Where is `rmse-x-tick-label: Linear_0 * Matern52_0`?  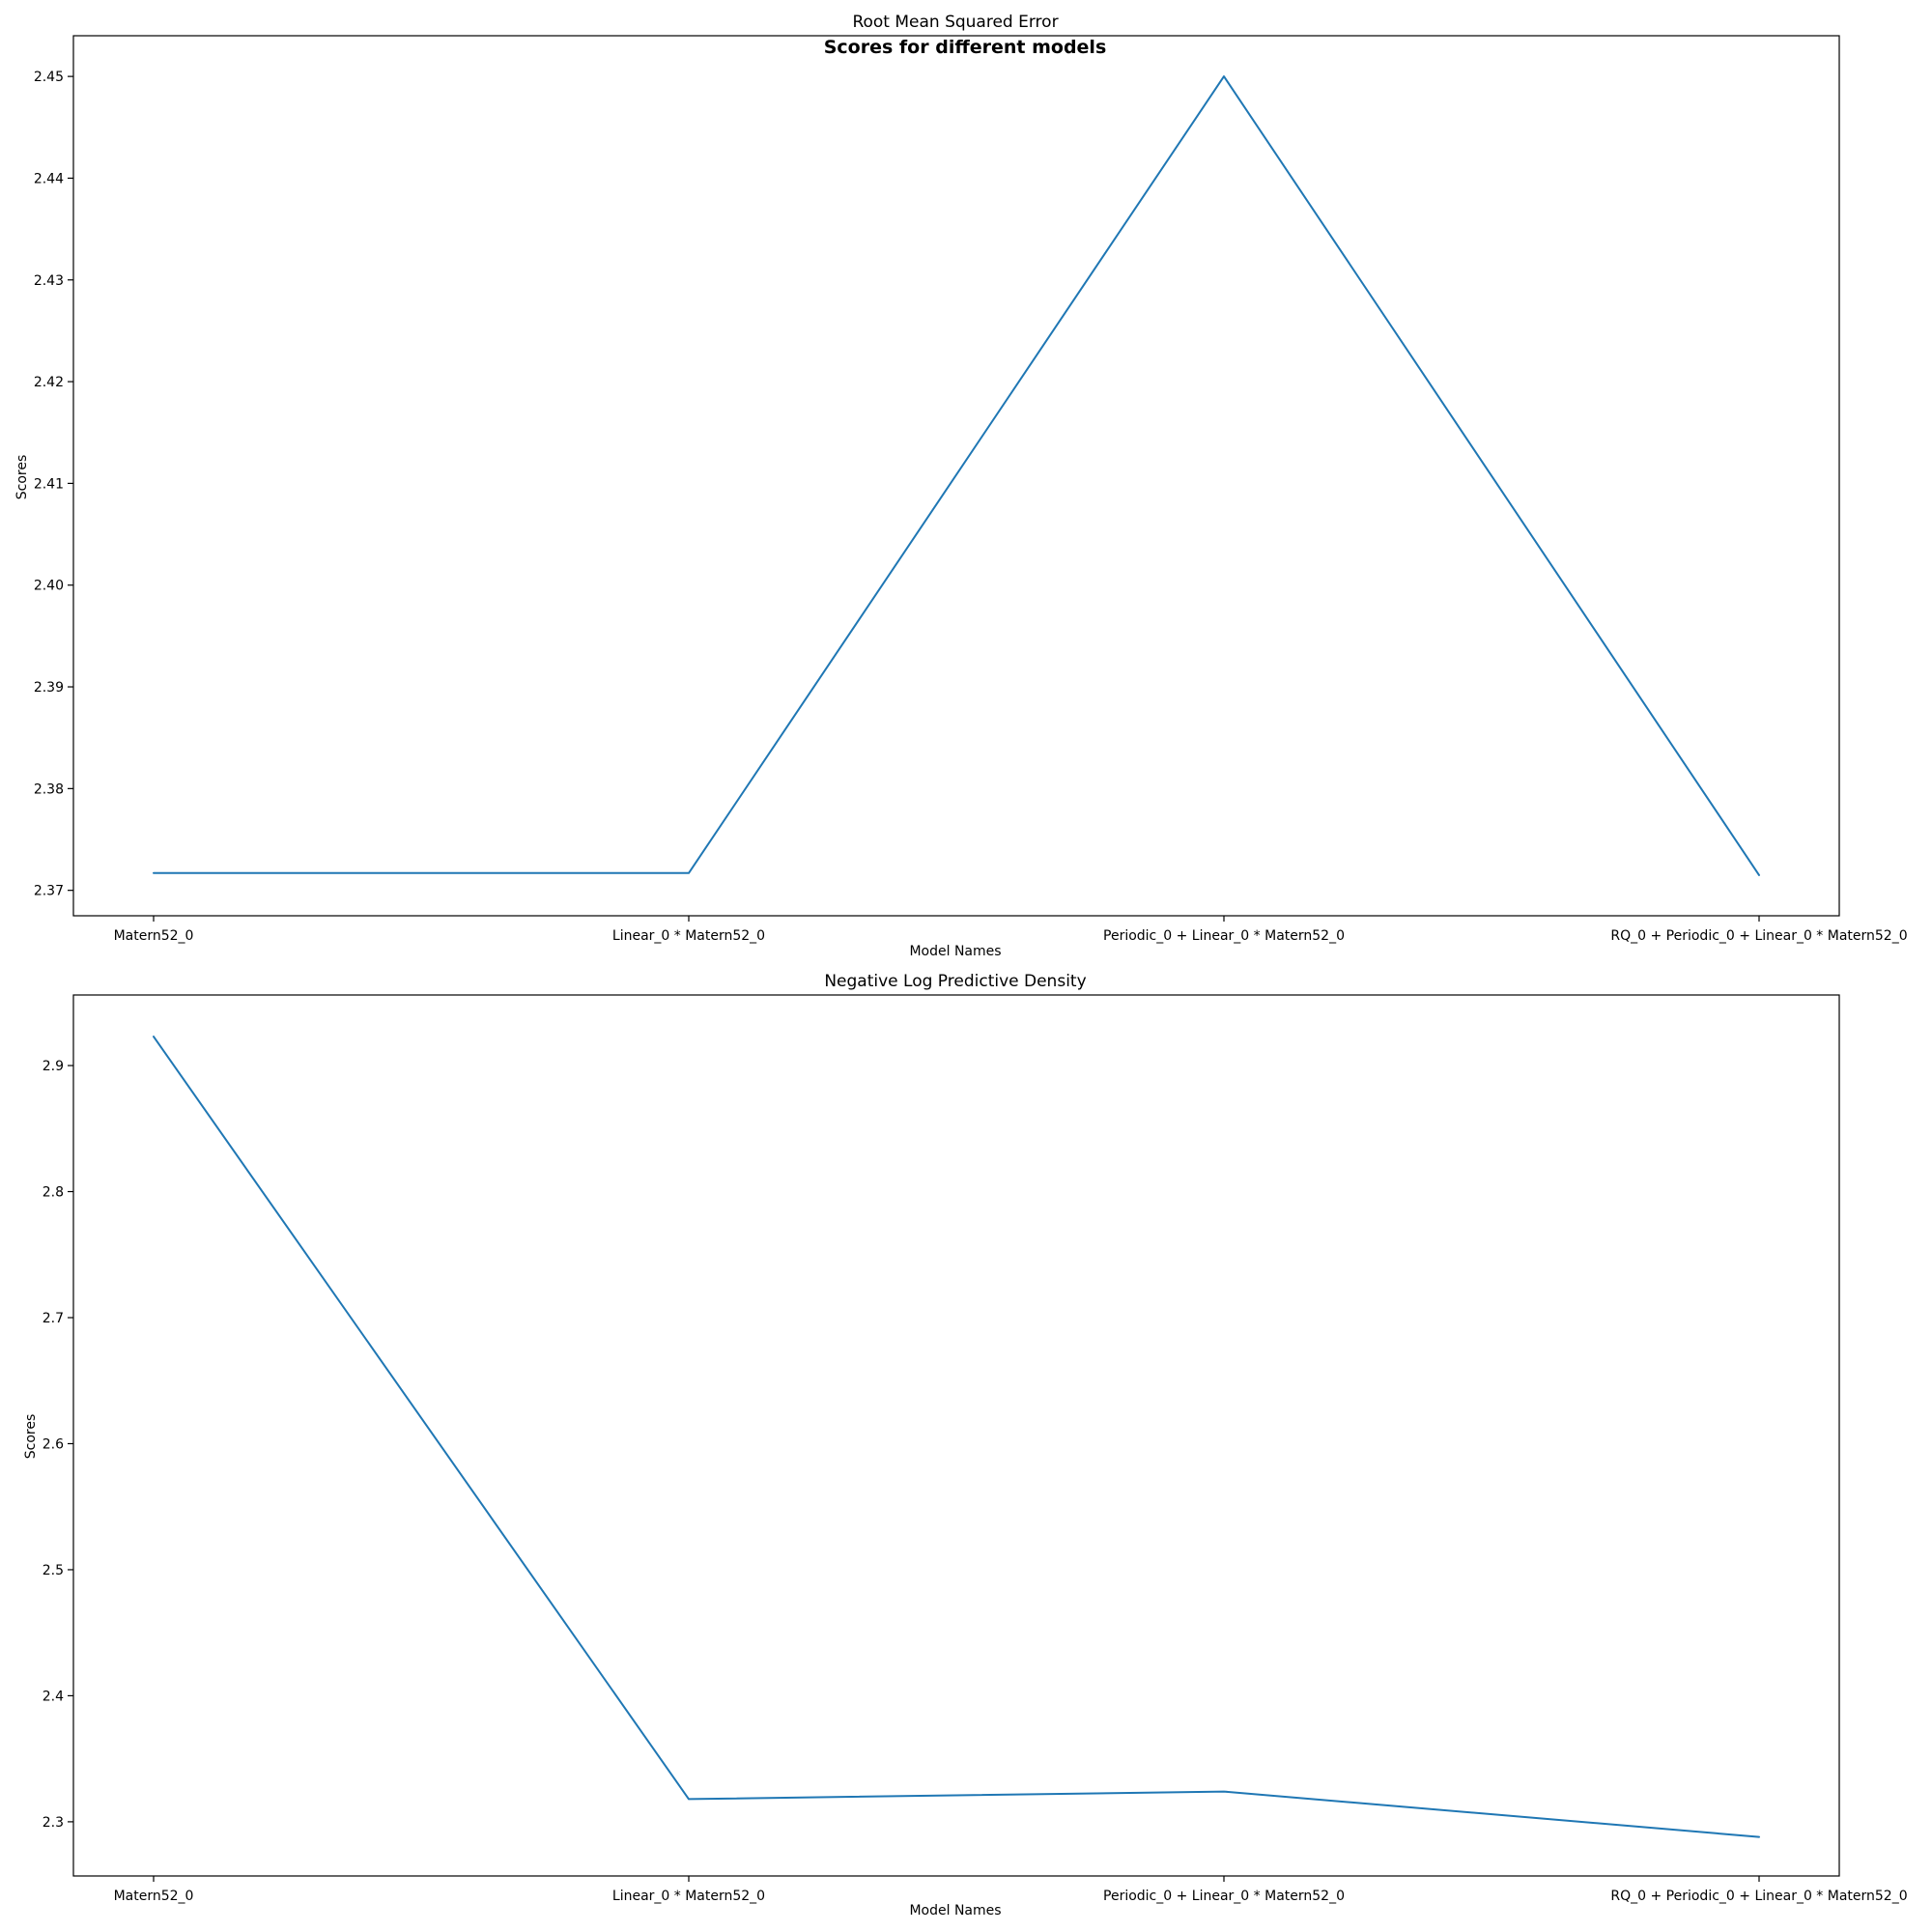
rmse-x-tick-label: Linear_0 * Matern52_0 is located at coordinates (688, 936).